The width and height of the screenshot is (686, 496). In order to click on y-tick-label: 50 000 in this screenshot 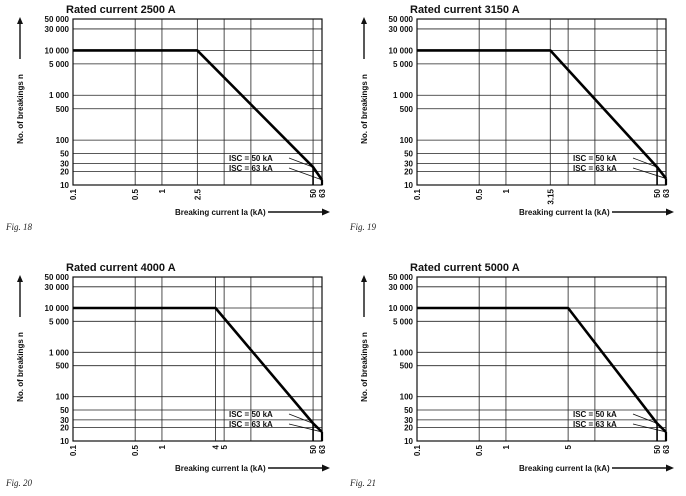, I will do `click(401, 19)`.